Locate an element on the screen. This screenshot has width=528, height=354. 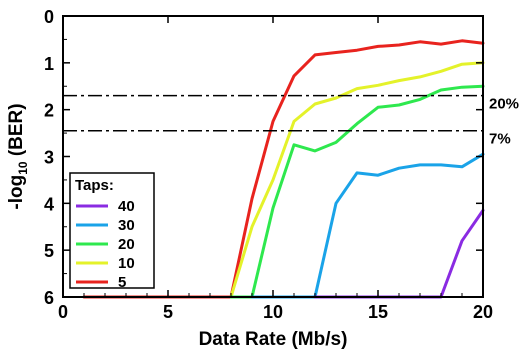
legend-label-40: 40 is located at coordinates (126, 206).